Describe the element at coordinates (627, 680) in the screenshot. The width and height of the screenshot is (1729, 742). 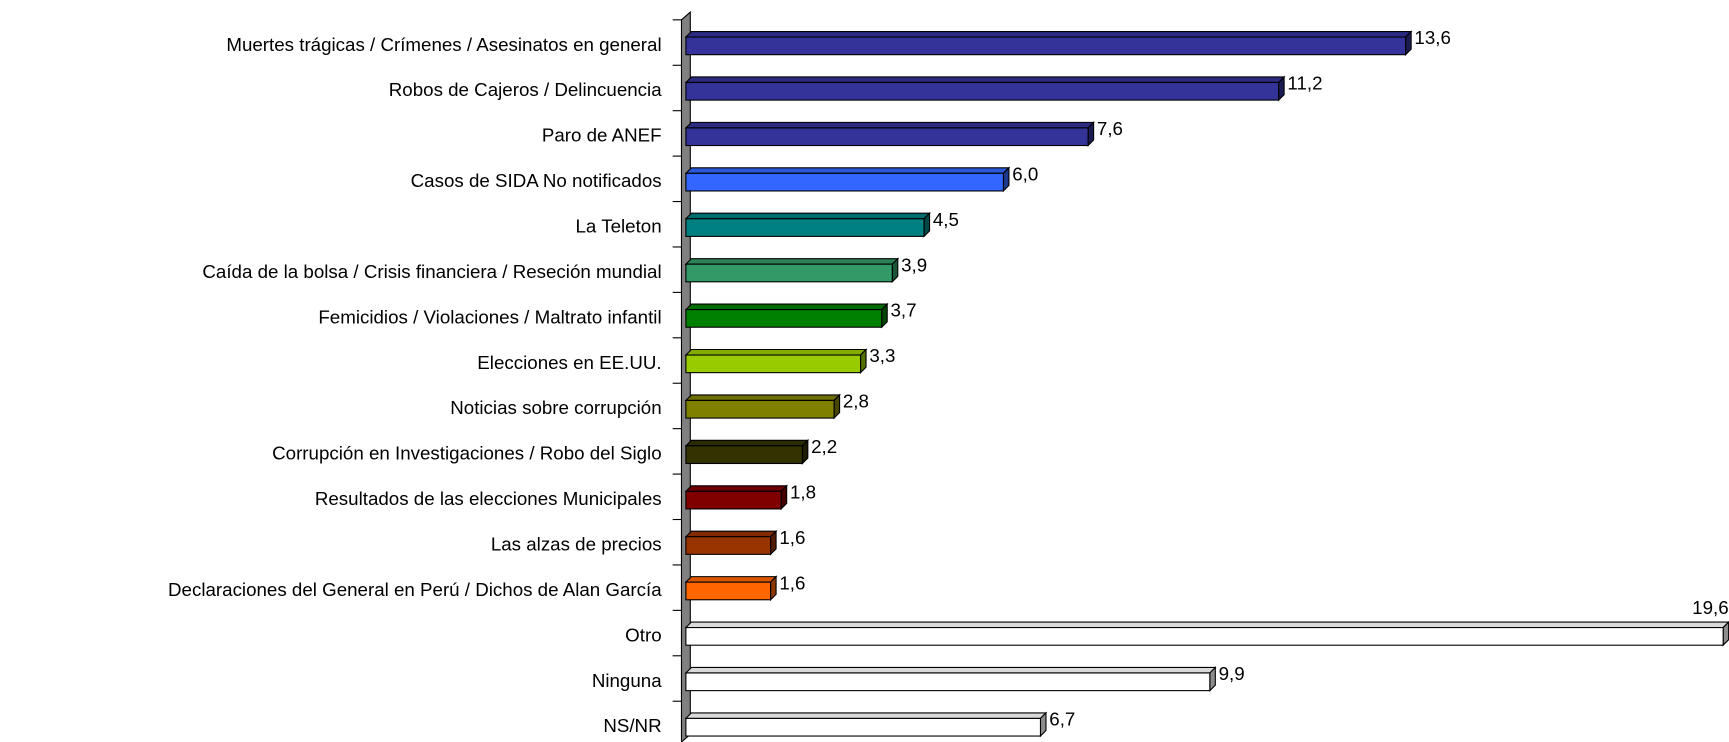
I see `y-tick-label: Ninguna` at that location.